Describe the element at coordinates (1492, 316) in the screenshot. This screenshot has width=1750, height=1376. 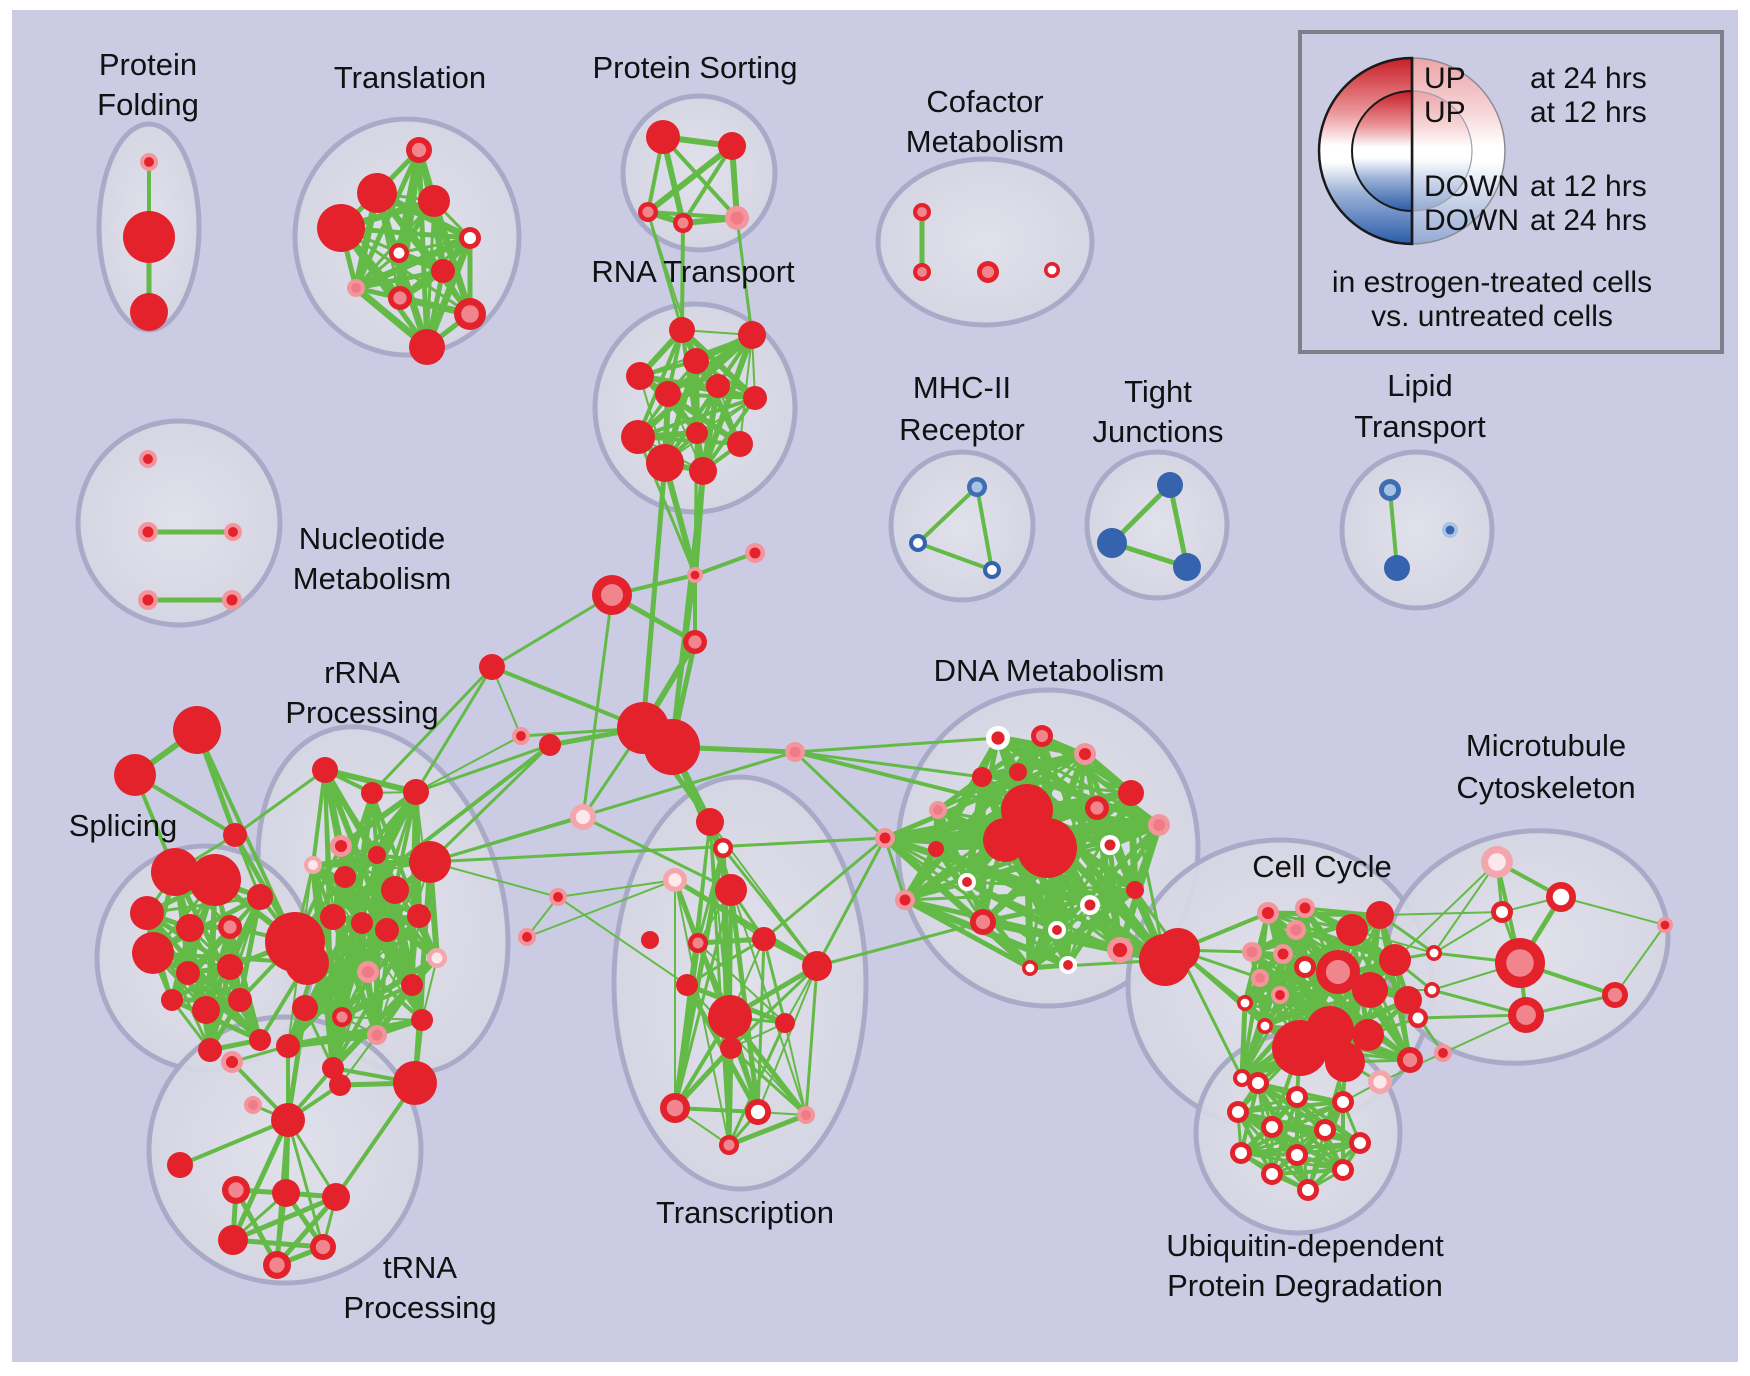
I see `legend-footer: vs. untreated cells` at that location.